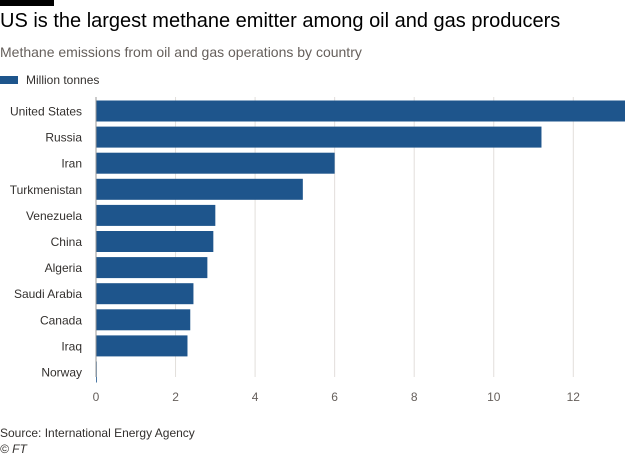 The height and width of the screenshot is (457, 640). What do you see at coordinates (414, 397) in the screenshot?
I see `x-tick-label-4: 8` at bounding box center [414, 397].